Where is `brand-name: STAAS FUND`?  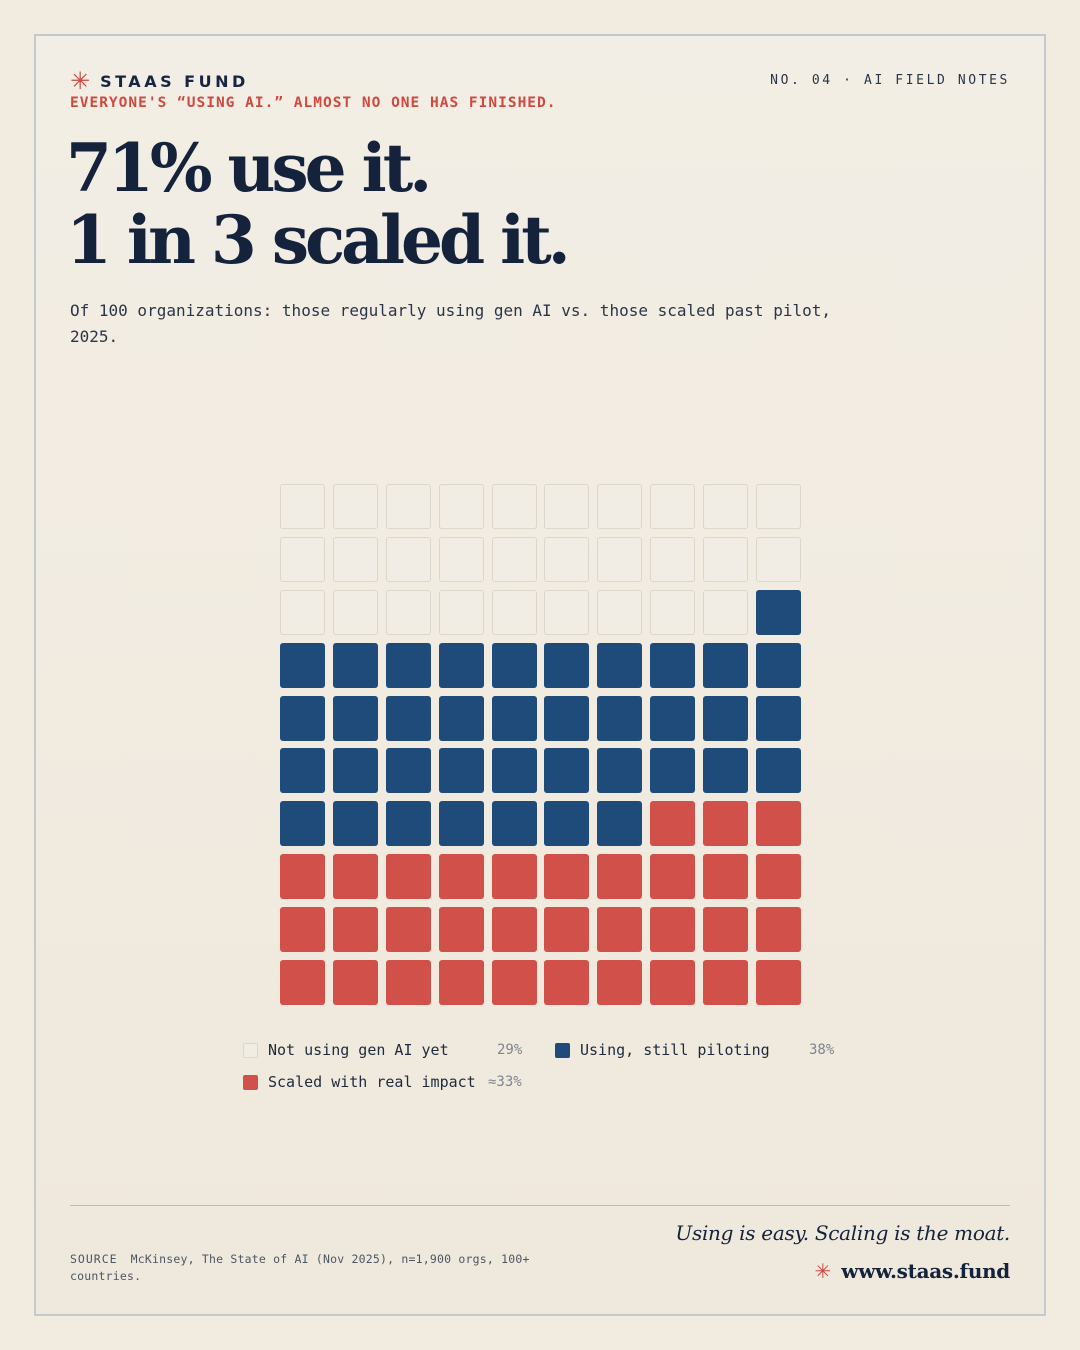
brand-name: STAAS FUND is located at coordinates (174, 81).